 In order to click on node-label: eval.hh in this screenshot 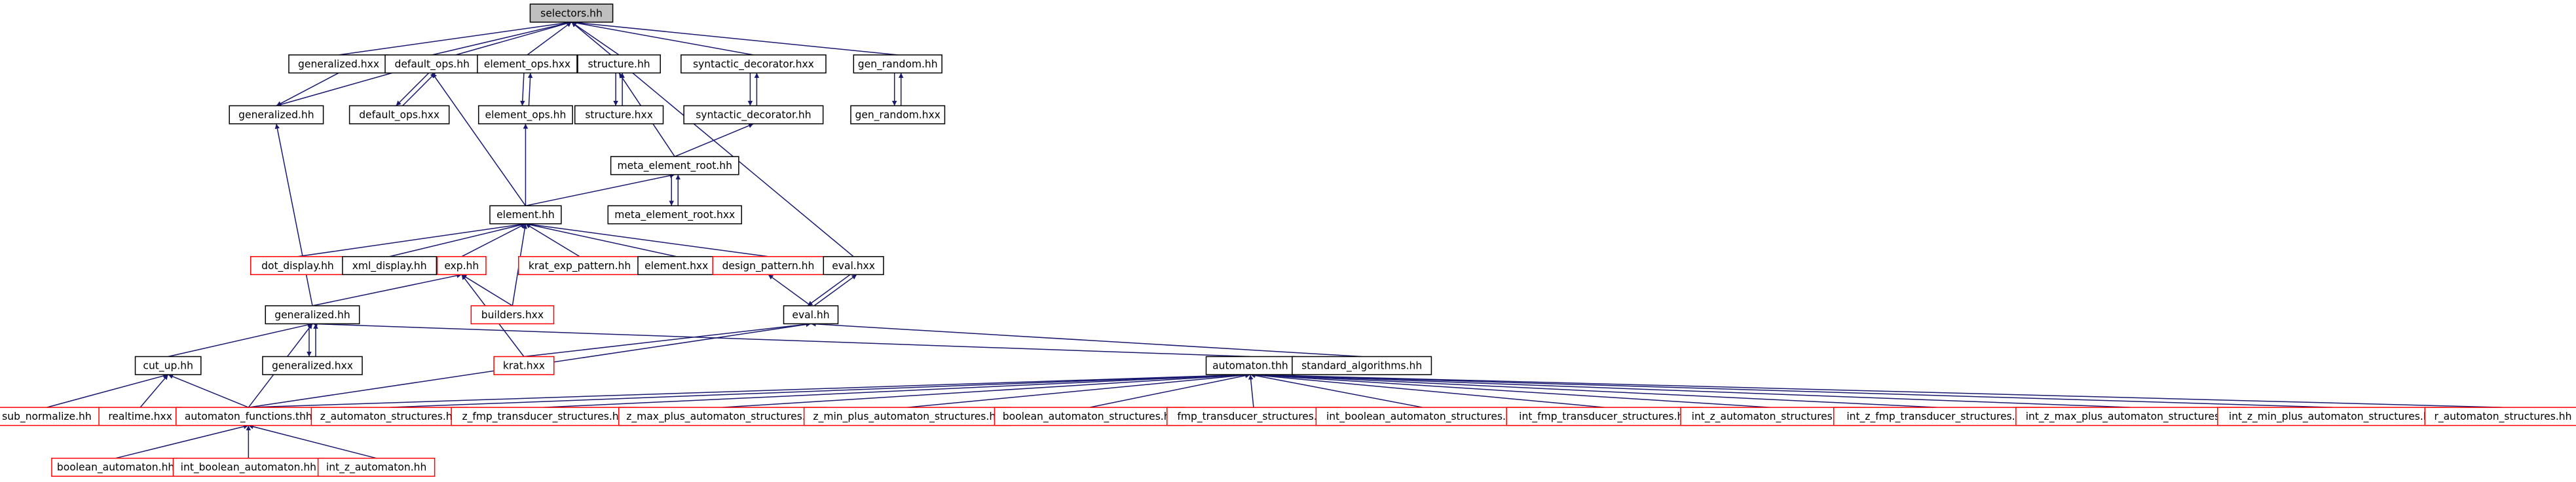, I will do `click(810, 315)`.